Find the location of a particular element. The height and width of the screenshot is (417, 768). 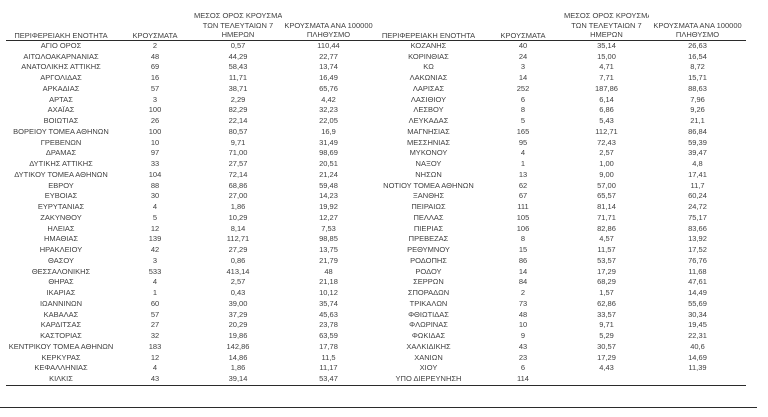

table-row: ΘΕΣΣΑΛΟΝΙΚΗΣ 533 413,14 48 ΡΟΔΟΥ 14 17,29 11,68 is located at coordinates (376, 272).